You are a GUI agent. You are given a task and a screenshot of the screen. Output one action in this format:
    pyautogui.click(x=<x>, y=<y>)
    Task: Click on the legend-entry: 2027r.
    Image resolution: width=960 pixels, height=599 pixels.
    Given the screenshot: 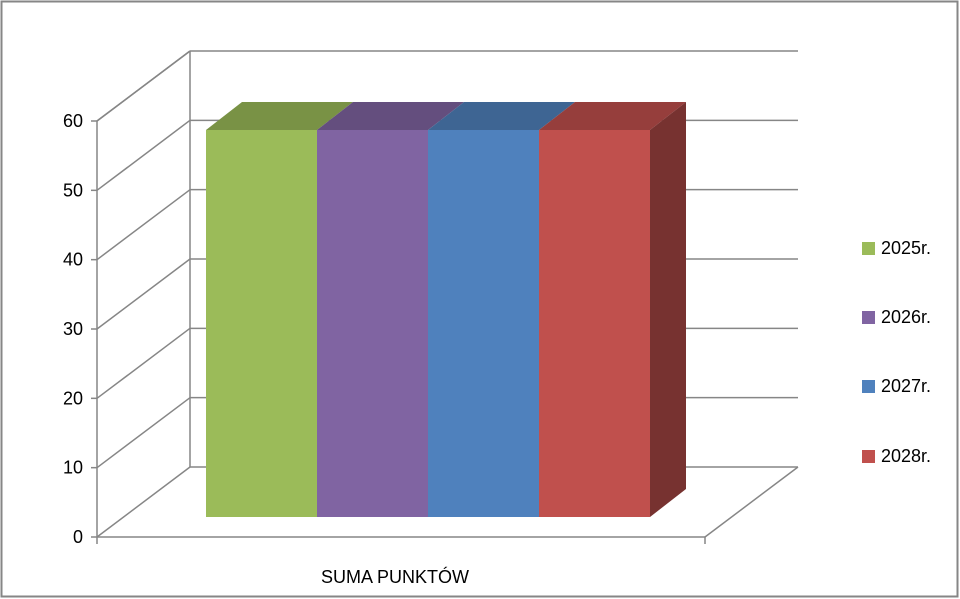 What is the action you would take?
    pyautogui.click(x=896, y=386)
    